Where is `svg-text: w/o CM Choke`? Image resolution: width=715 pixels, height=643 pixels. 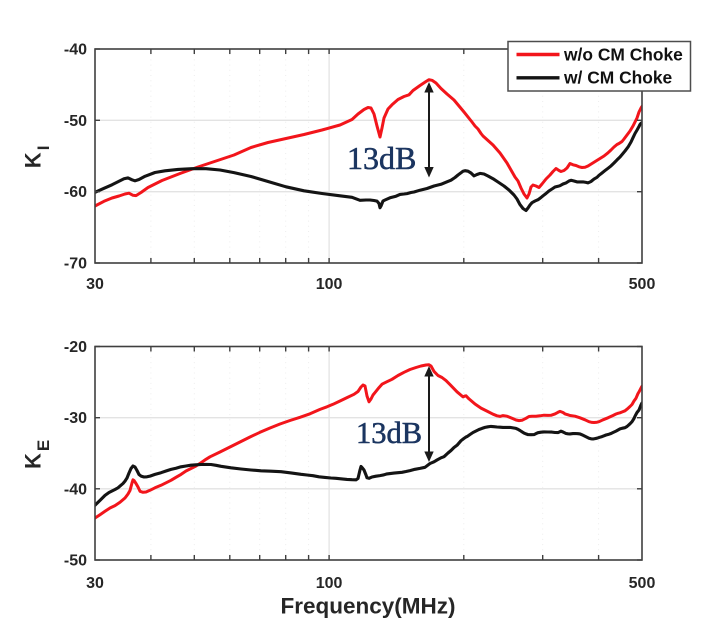
svg-text: w/o CM Choke is located at coordinates (623, 54).